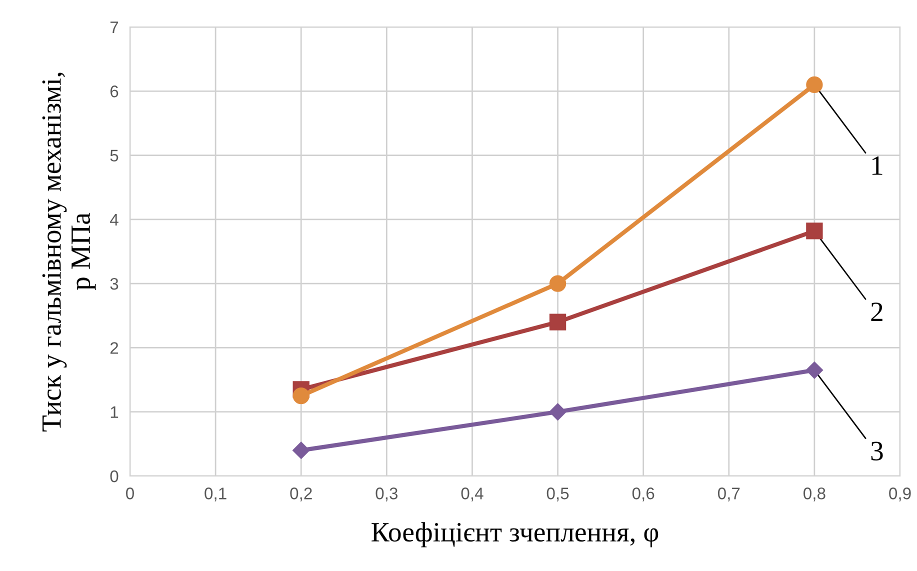  Describe the element at coordinates (643, 495) in the screenshot. I see `x-tick-label: 0,6` at that location.